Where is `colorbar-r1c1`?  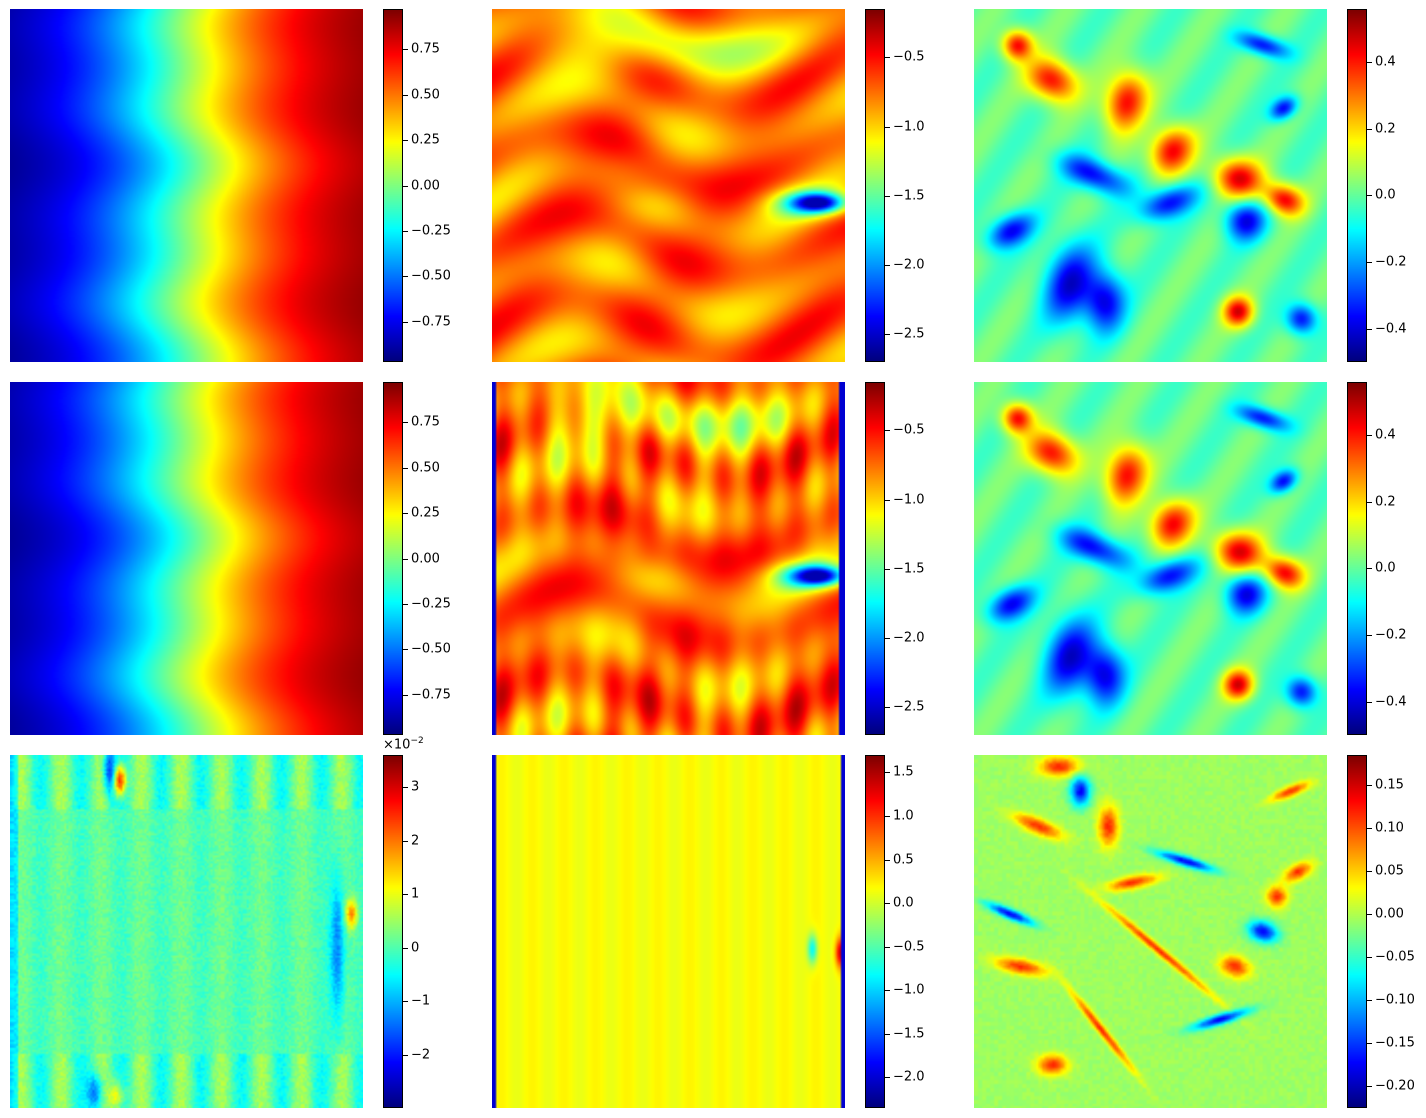 colorbar-r1c1 is located at coordinates (875, 558).